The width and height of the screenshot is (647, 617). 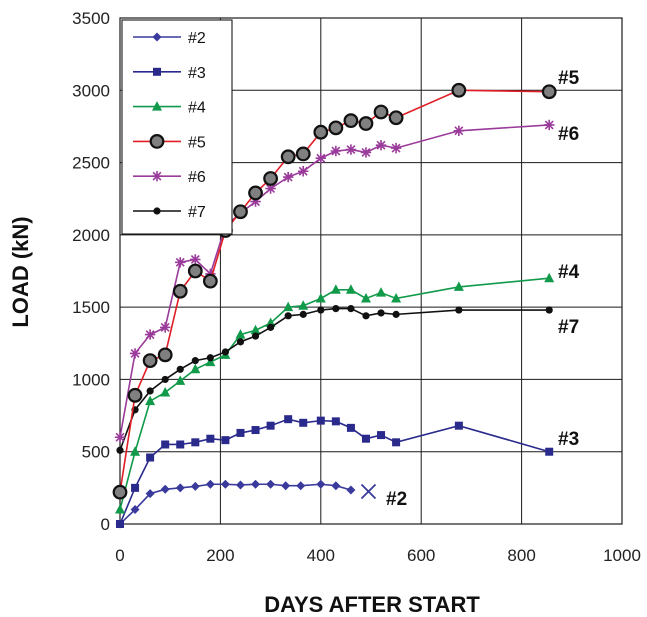 What do you see at coordinates (197, 108) in the screenshot?
I see `legend-label: #4` at bounding box center [197, 108].